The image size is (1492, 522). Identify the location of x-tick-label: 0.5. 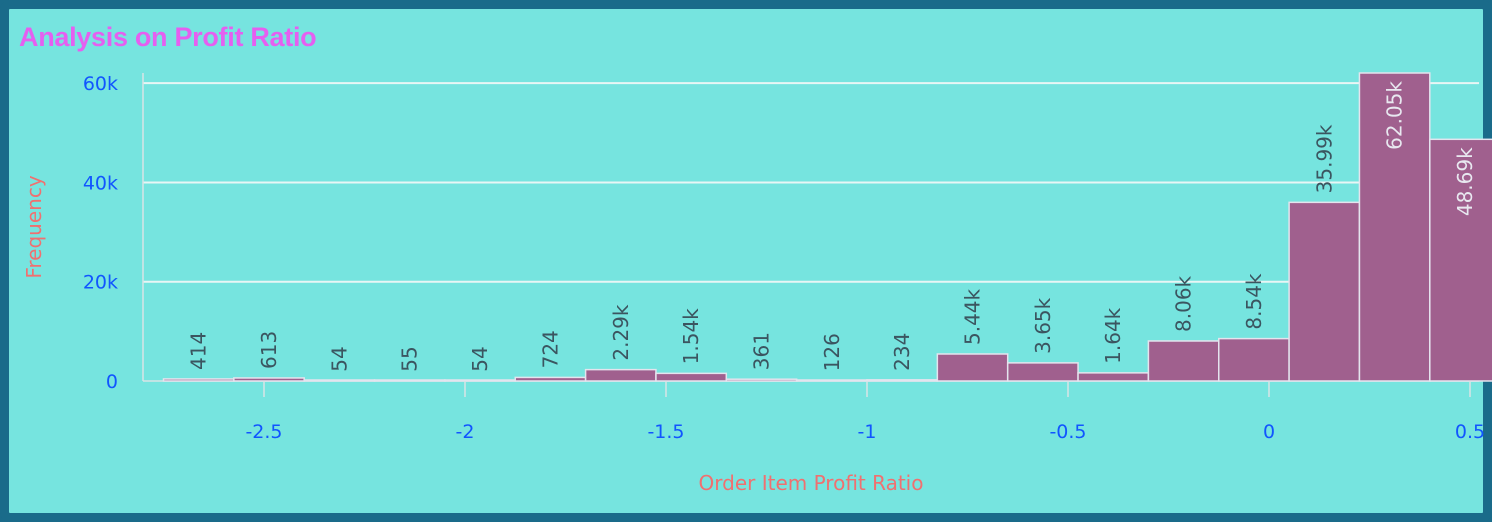
(1470, 432).